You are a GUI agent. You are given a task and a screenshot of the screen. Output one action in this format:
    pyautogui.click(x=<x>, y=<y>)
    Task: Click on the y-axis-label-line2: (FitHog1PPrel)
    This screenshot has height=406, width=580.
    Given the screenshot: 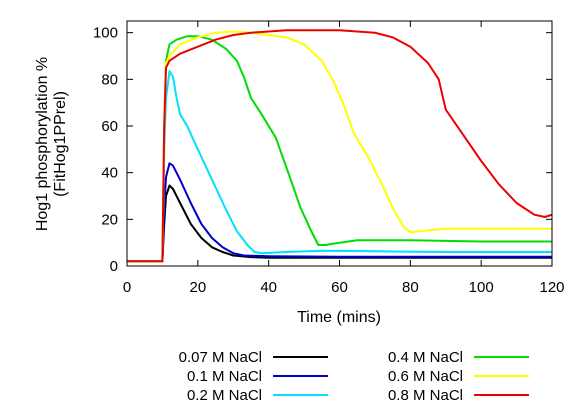 What is the action you would take?
    pyautogui.click(x=60, y=144)
    